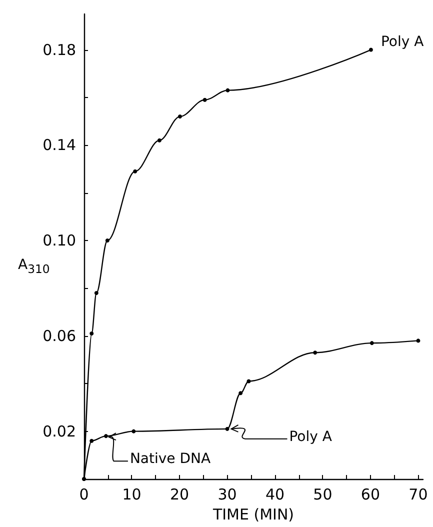 The image size is (433, 527). Describe the element at coordinates (59, 145) in the screenshot. I see `y-tick-label: 0.14` at that location.